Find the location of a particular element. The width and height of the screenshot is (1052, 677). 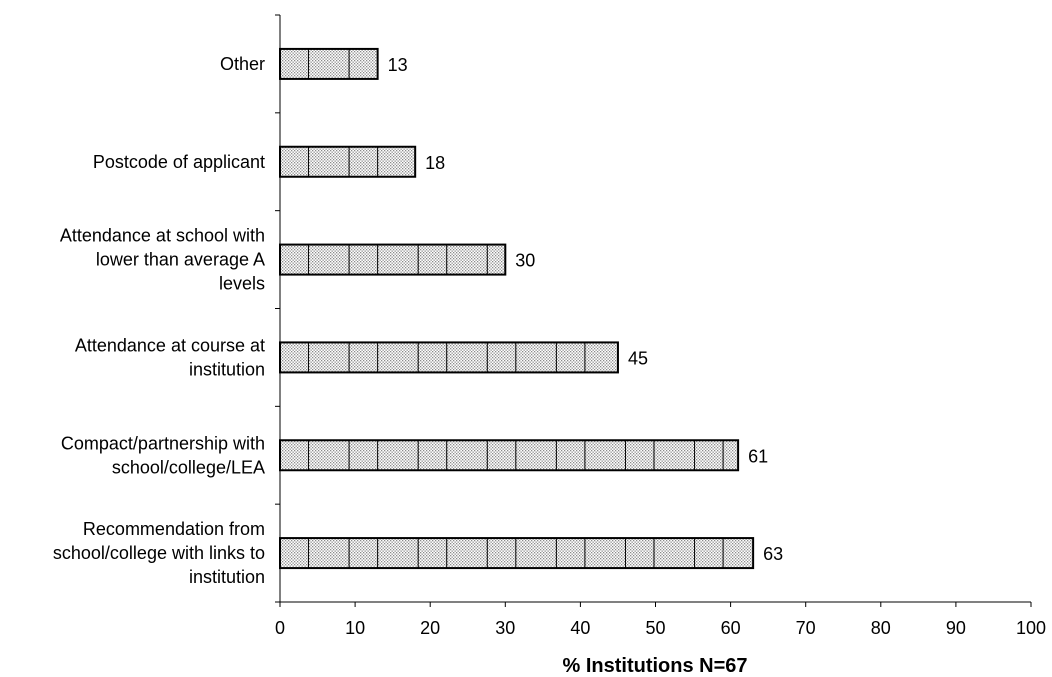

data-label: 45 is located at coordinates (638, 358).